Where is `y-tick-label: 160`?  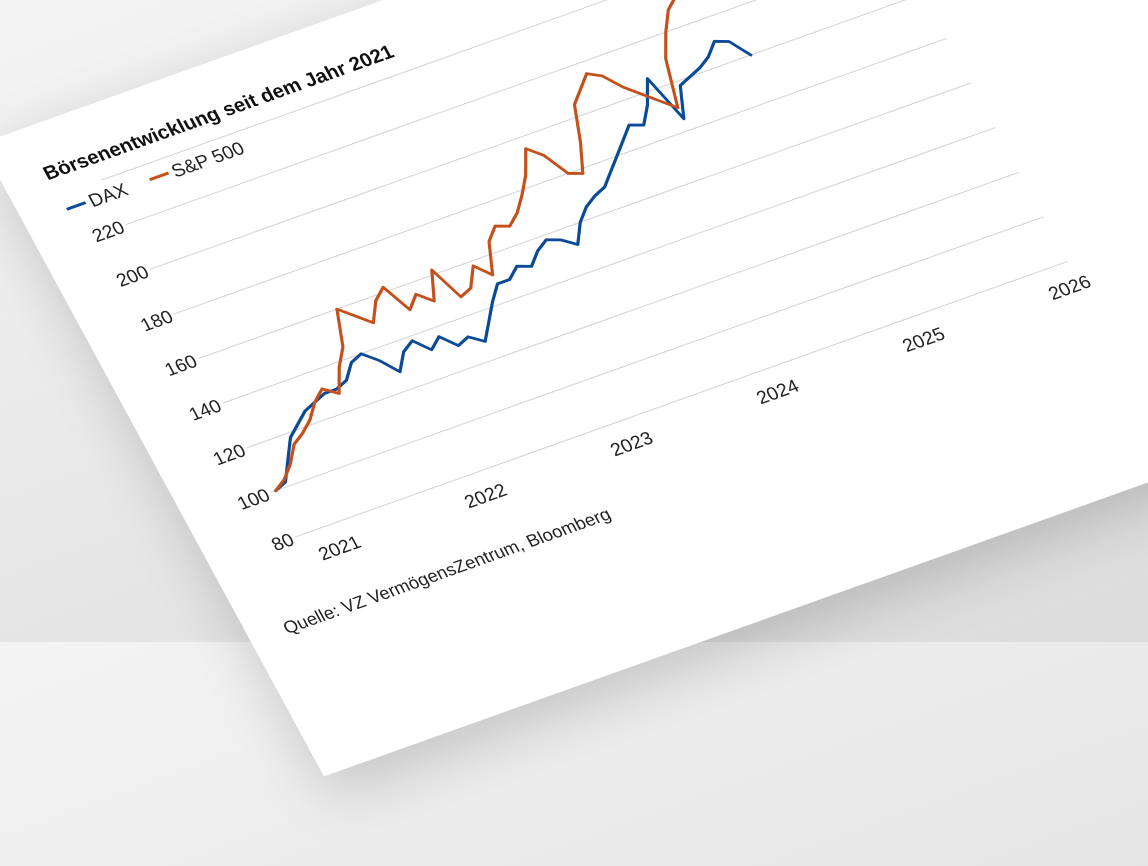 y-tick-label: 160 is located at coordinates (181, 366).